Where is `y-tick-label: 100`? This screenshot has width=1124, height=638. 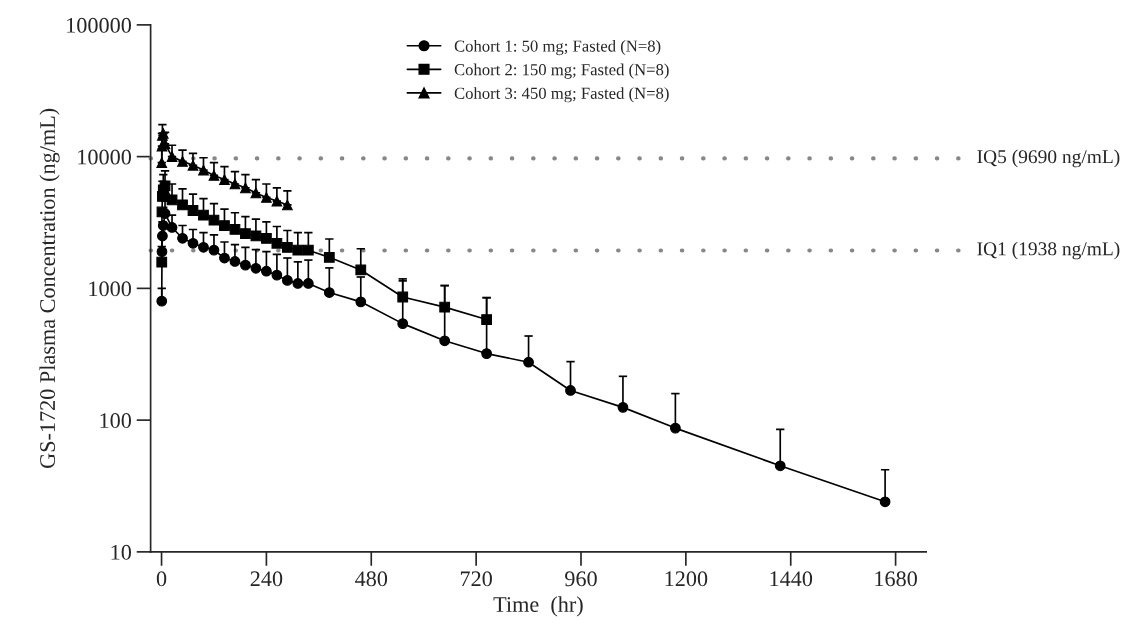
y-tick-label: 100 is located at coordinates (116, 421).